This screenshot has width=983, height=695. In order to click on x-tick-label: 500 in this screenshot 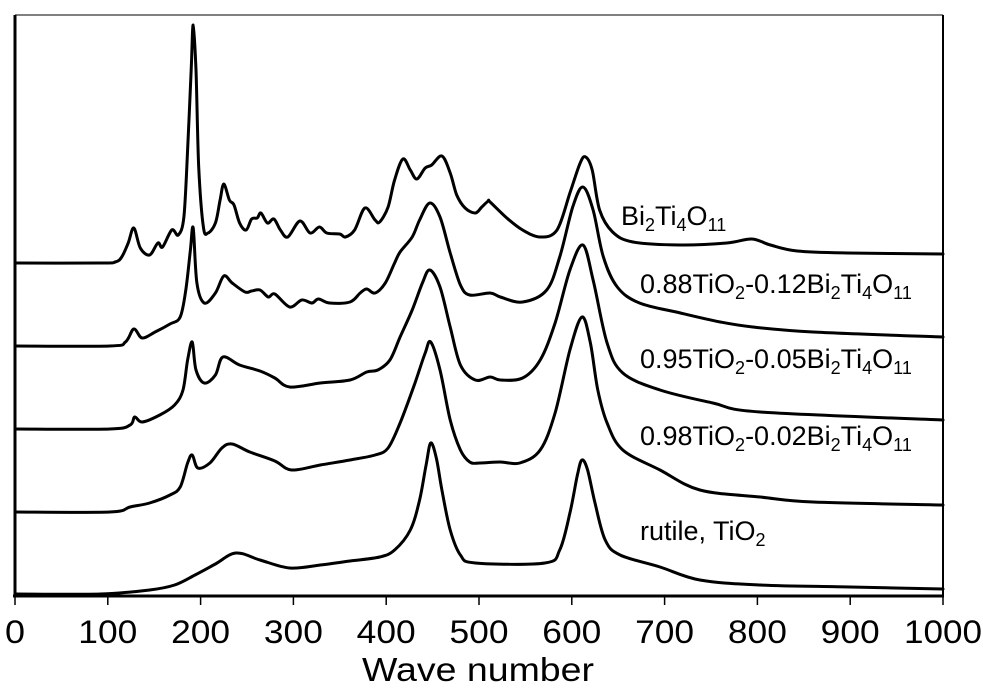, I will do `click(479, 632)`.